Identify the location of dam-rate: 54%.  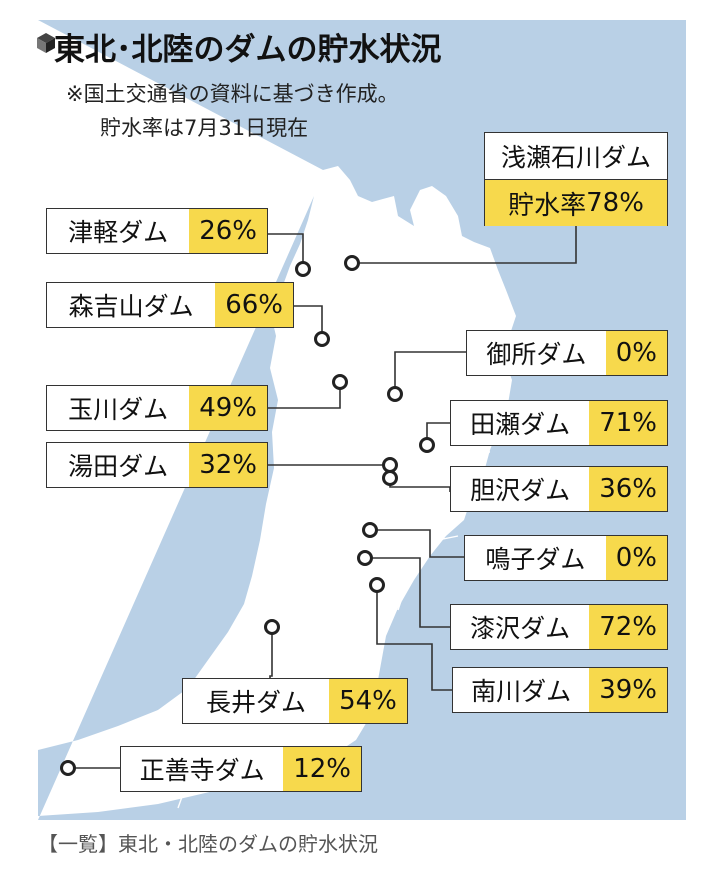
(368, 701).